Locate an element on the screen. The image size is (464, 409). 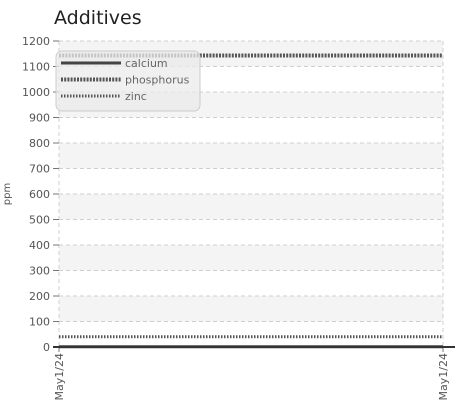
legend-label-calcium: calcium is located at coordinates (146, 63).